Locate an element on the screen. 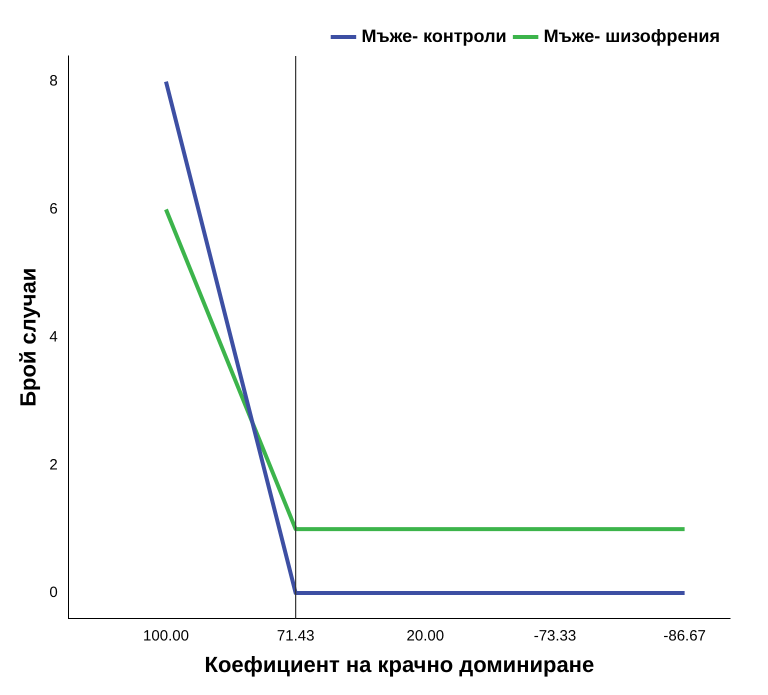  y-tick-label: 0 is located at coordinates (53, 593).